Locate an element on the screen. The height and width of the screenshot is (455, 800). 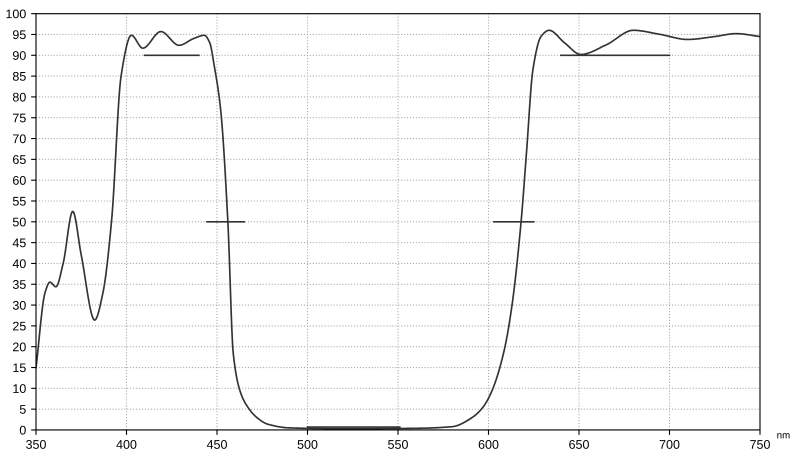
x-tick-label: 400 is located at coordinates (126, 444).